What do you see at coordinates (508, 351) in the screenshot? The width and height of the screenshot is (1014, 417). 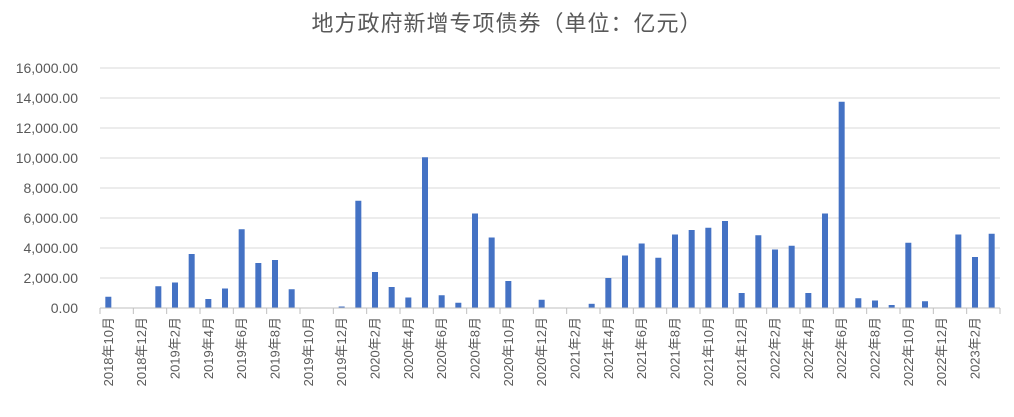 I see `x-tick-label: 2020年10月` at bounding box center [508, 351].